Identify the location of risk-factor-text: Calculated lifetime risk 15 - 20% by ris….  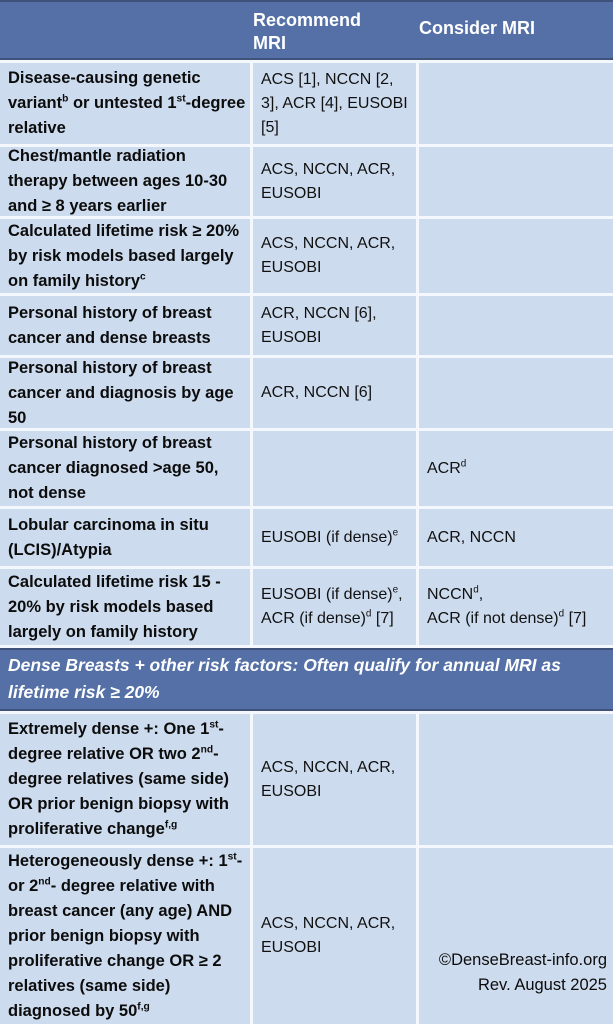
(114, 606).